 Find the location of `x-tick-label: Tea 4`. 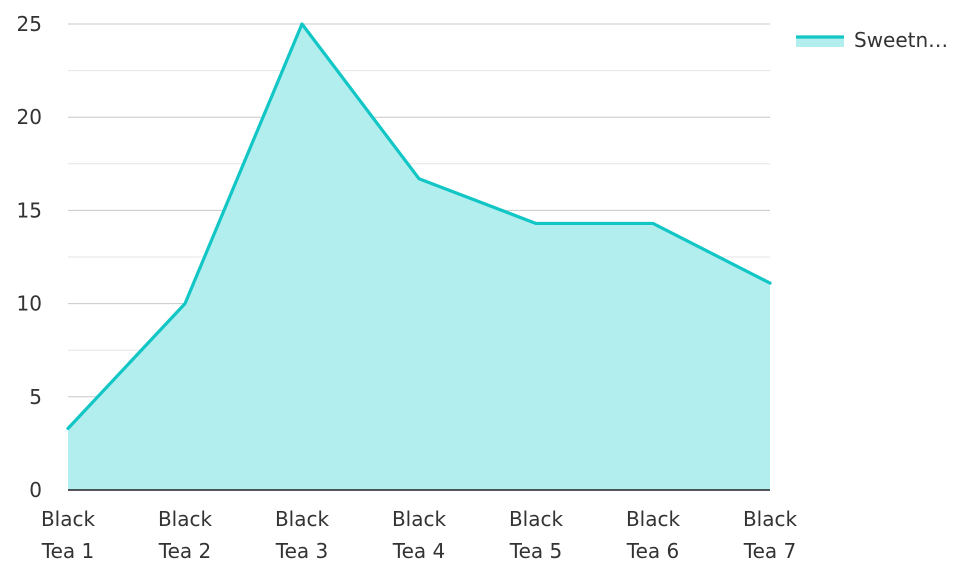

x-tick-label: Tea 4 is located at coordinates (418, 550).